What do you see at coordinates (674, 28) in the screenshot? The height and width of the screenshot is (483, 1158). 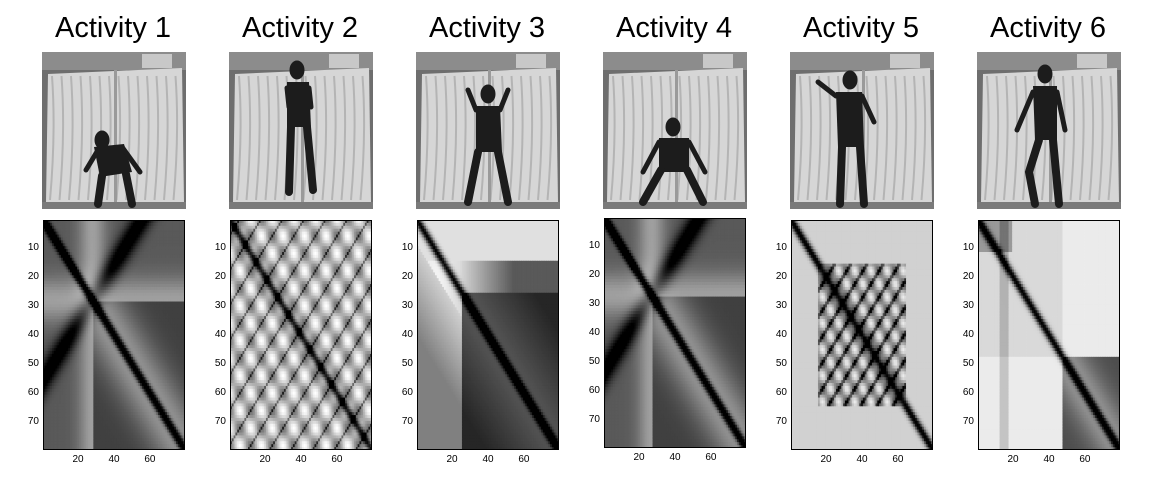 I see `activity-title: Activity 4` at bounding box center [674, 28].